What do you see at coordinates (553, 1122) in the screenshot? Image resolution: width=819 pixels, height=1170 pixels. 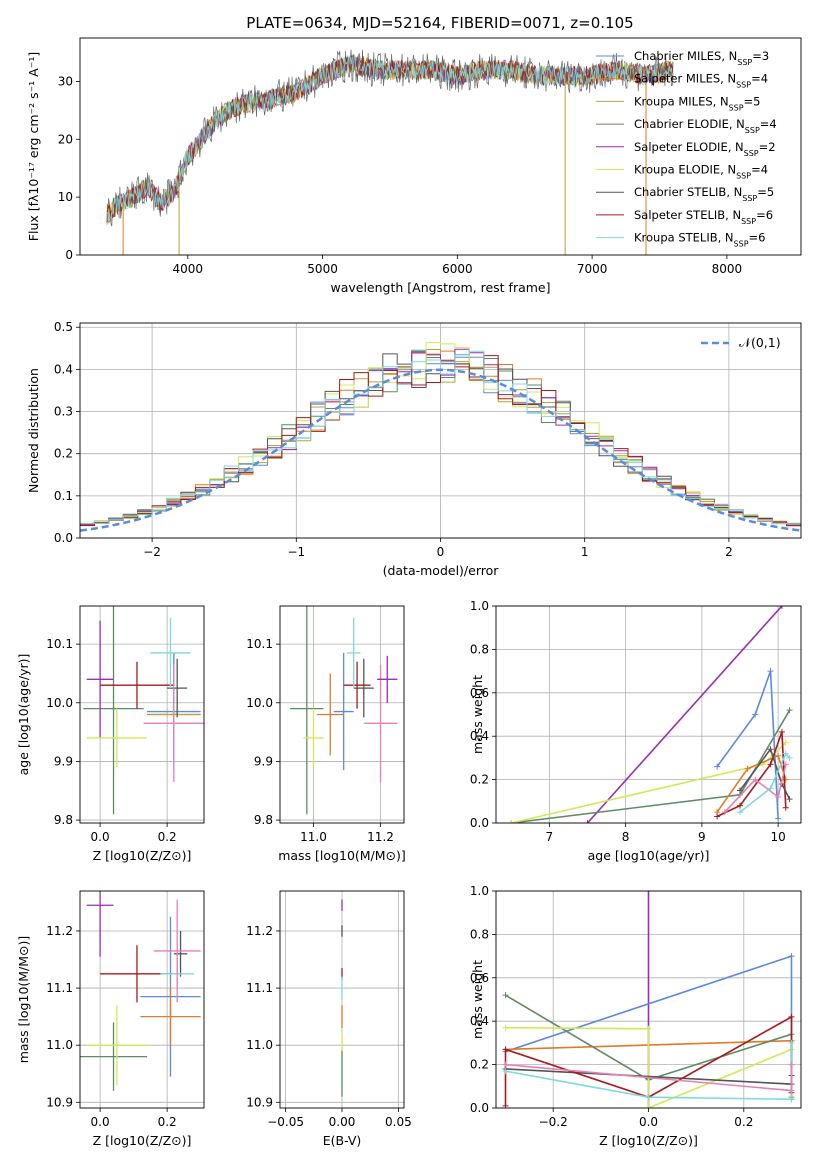 I see `x-tick-label: −0.2` at bounding box center [553, 1122].